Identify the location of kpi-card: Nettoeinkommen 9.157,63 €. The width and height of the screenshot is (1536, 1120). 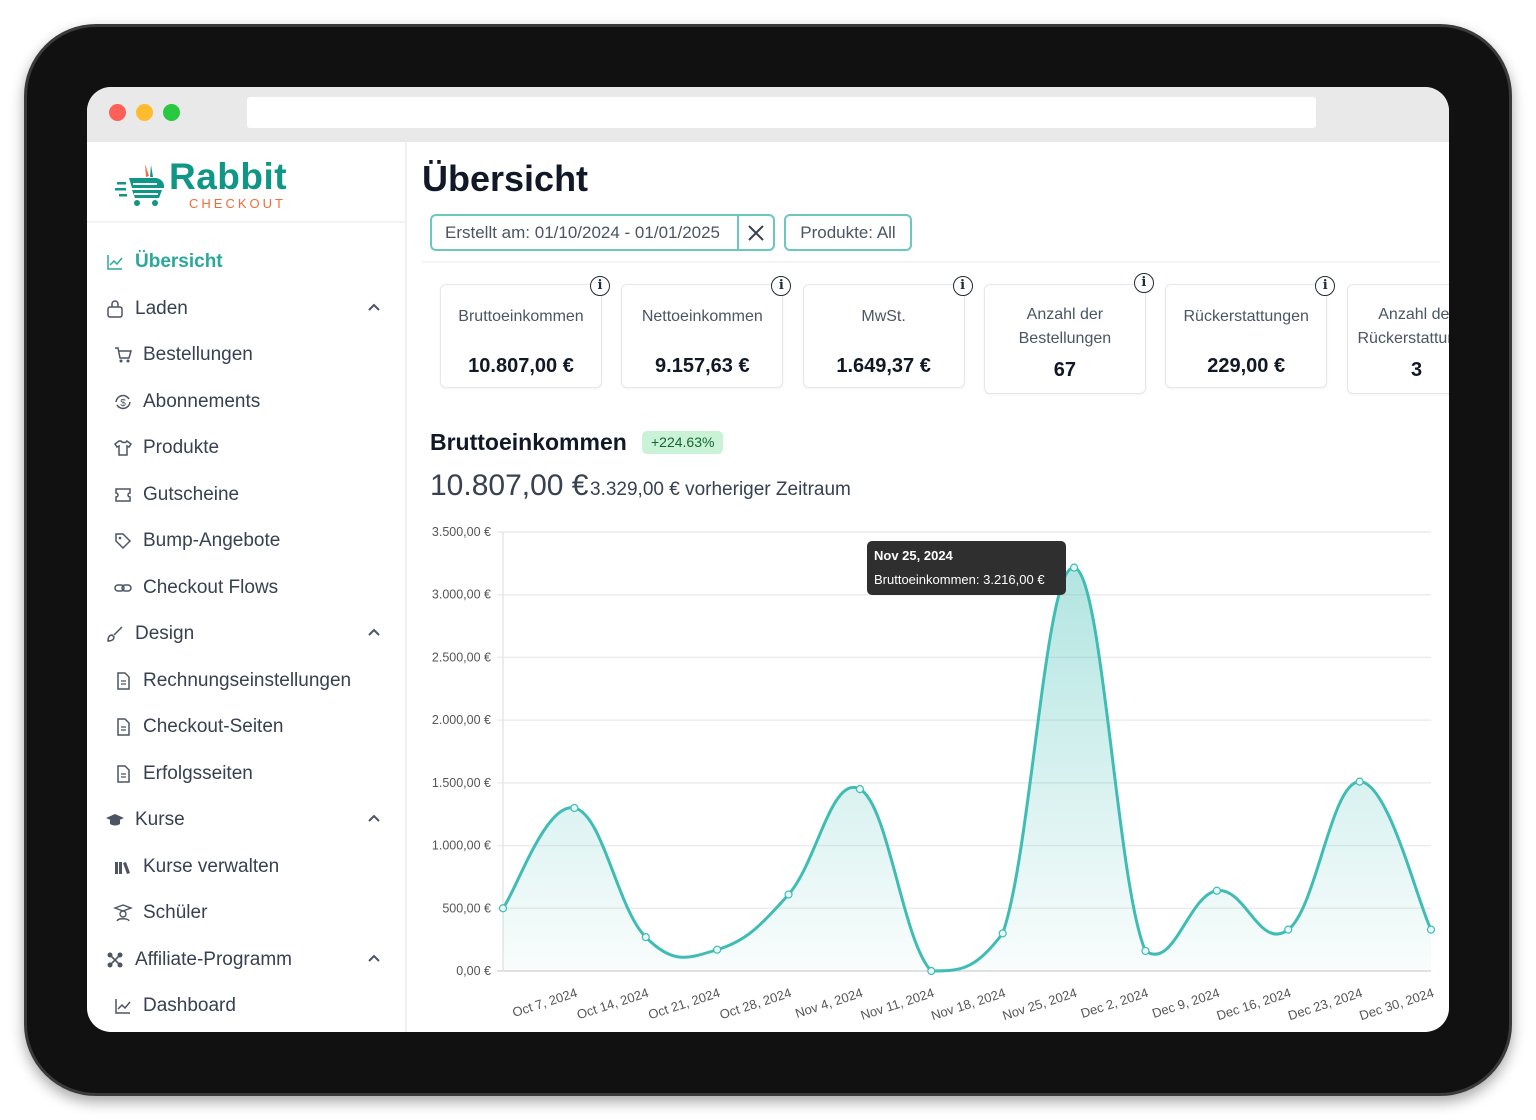
(702, 336).